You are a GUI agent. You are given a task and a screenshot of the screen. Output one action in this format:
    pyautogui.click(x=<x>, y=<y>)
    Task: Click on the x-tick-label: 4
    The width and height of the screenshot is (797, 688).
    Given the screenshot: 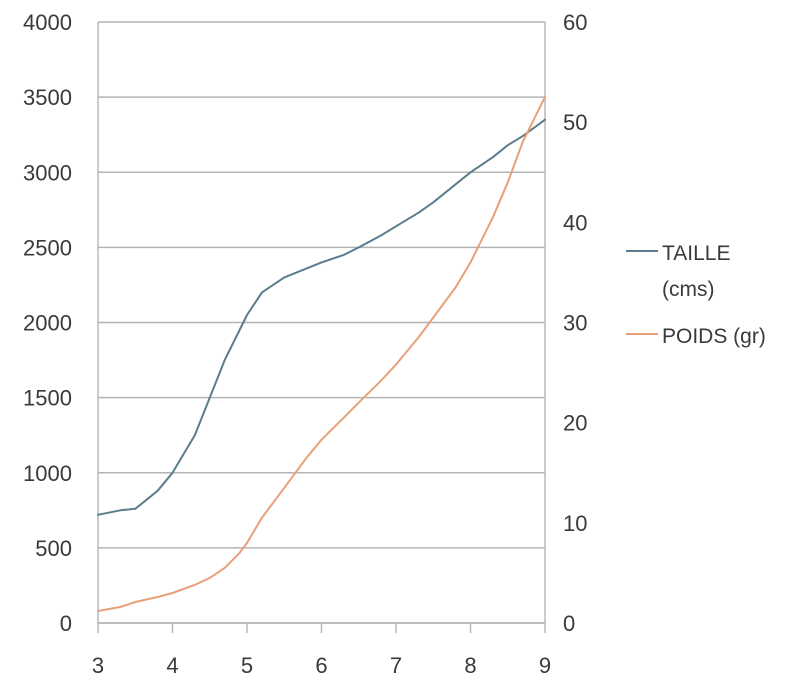 What is the action you would take?
    pyautogui.click(x=172, y=665)
    